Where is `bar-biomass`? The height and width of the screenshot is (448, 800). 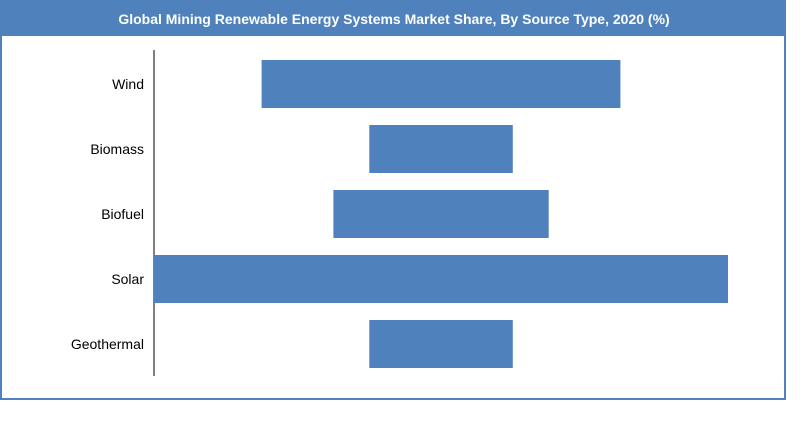
bar-biomass is located at coordinates (441, 149).